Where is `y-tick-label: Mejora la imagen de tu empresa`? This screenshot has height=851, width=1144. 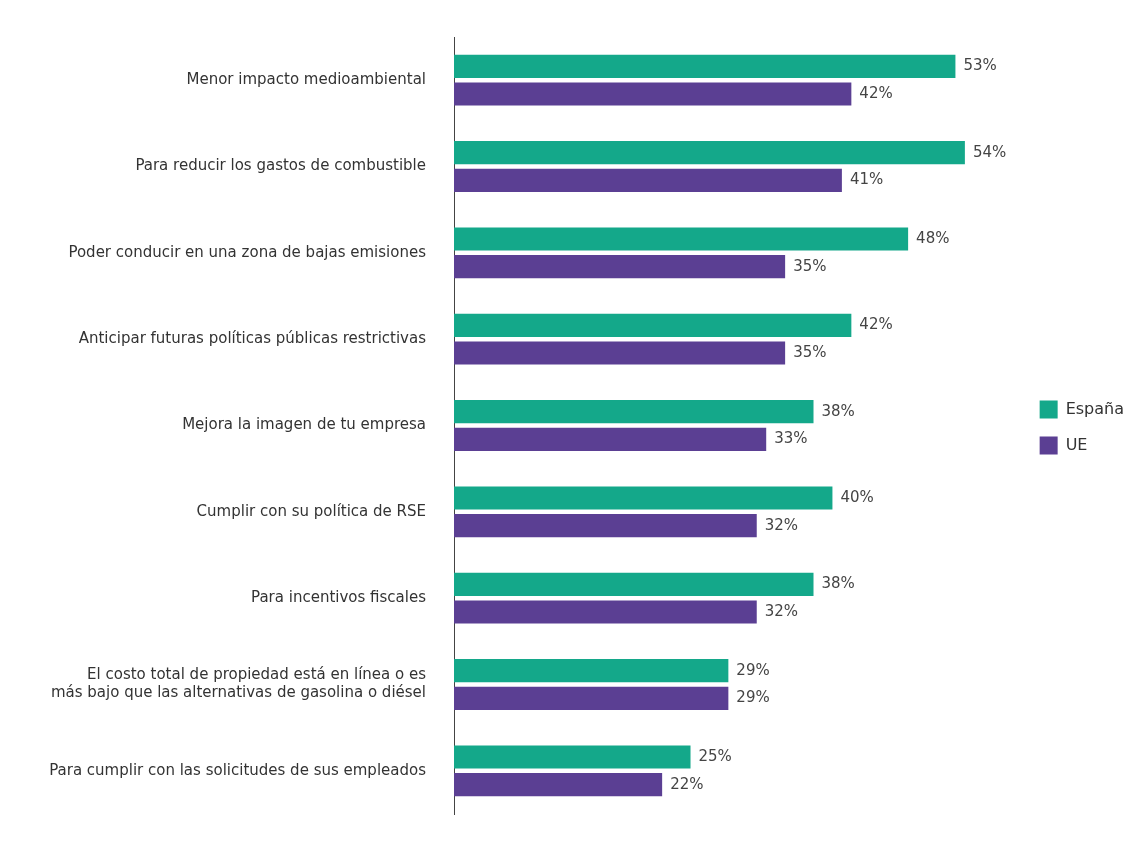
y-tick-label: Mejora la imagen de tu empresa is located at coordinates (304, 424).